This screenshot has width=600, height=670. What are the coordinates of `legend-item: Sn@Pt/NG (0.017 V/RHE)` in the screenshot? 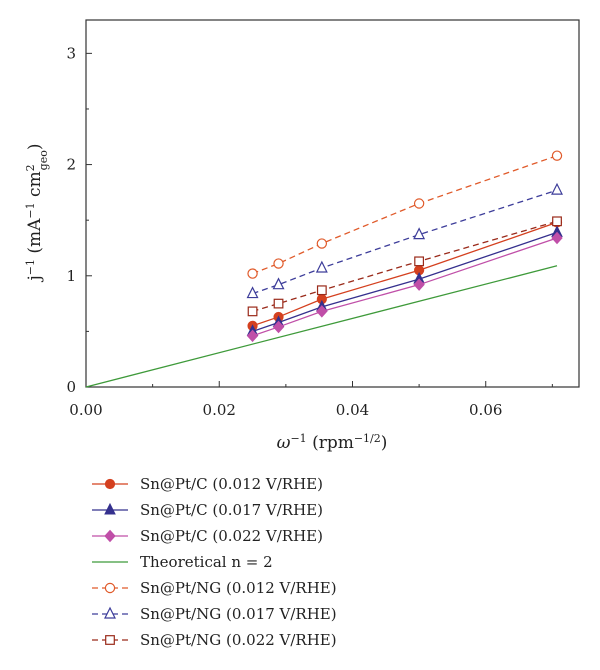 It's located at (214, 614).